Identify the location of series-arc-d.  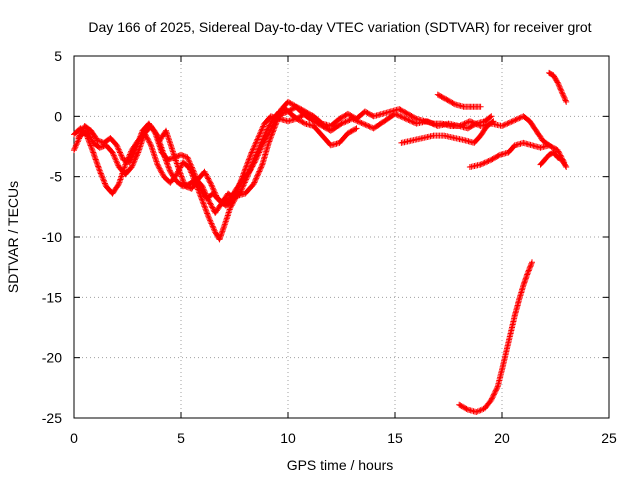
(325, 155).